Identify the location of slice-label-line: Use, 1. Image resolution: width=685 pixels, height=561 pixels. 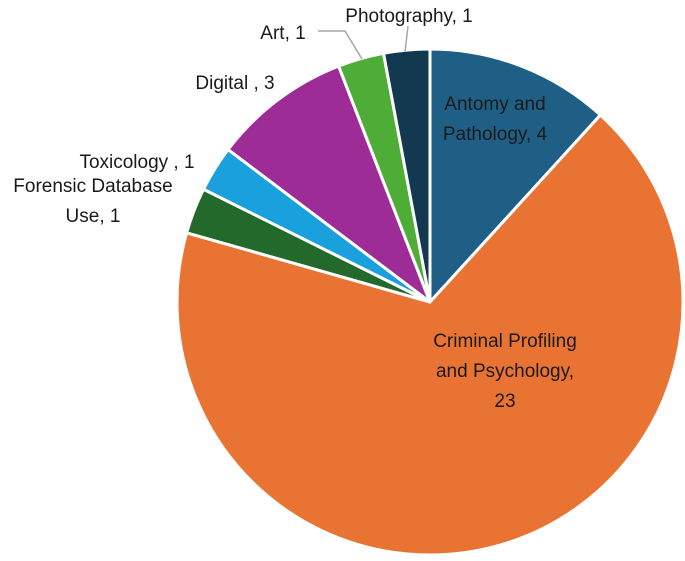
(93, 216).